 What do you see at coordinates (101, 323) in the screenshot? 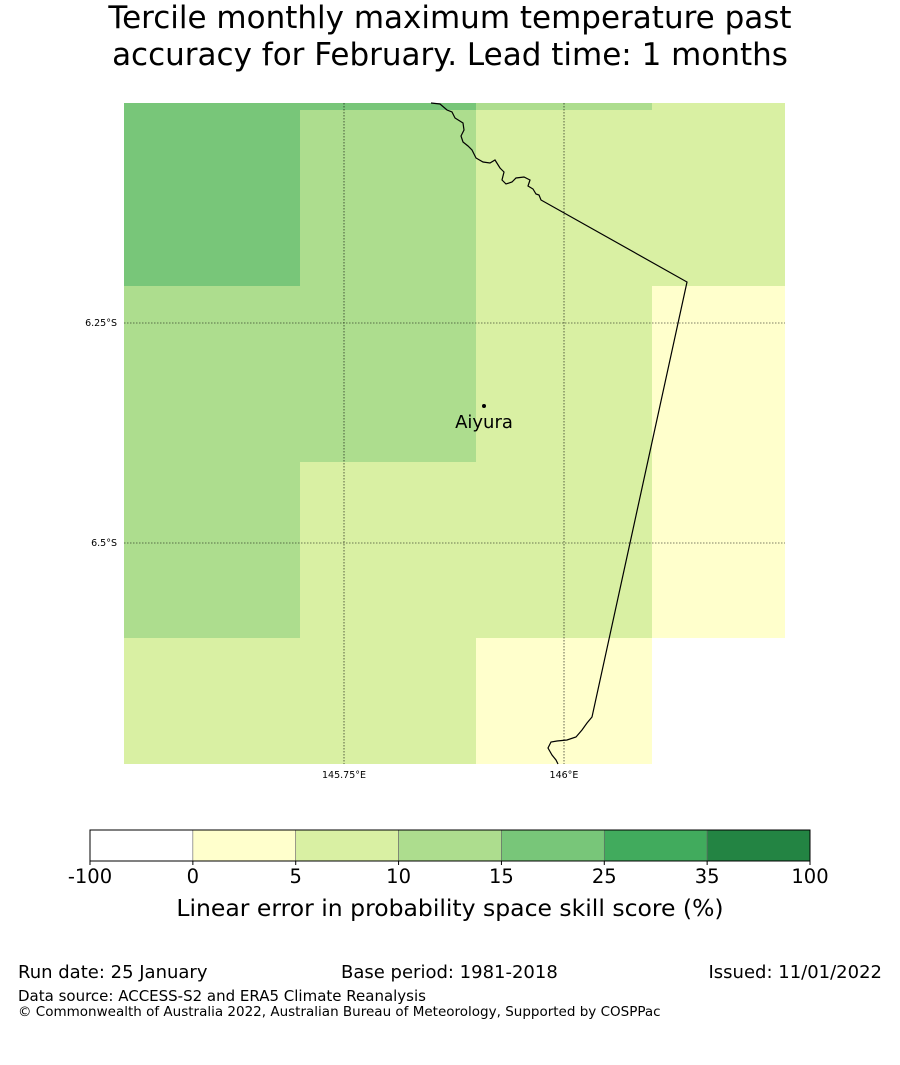
I see `lat-label-6-25: 6.25°S` at bounding box center [101, 323].